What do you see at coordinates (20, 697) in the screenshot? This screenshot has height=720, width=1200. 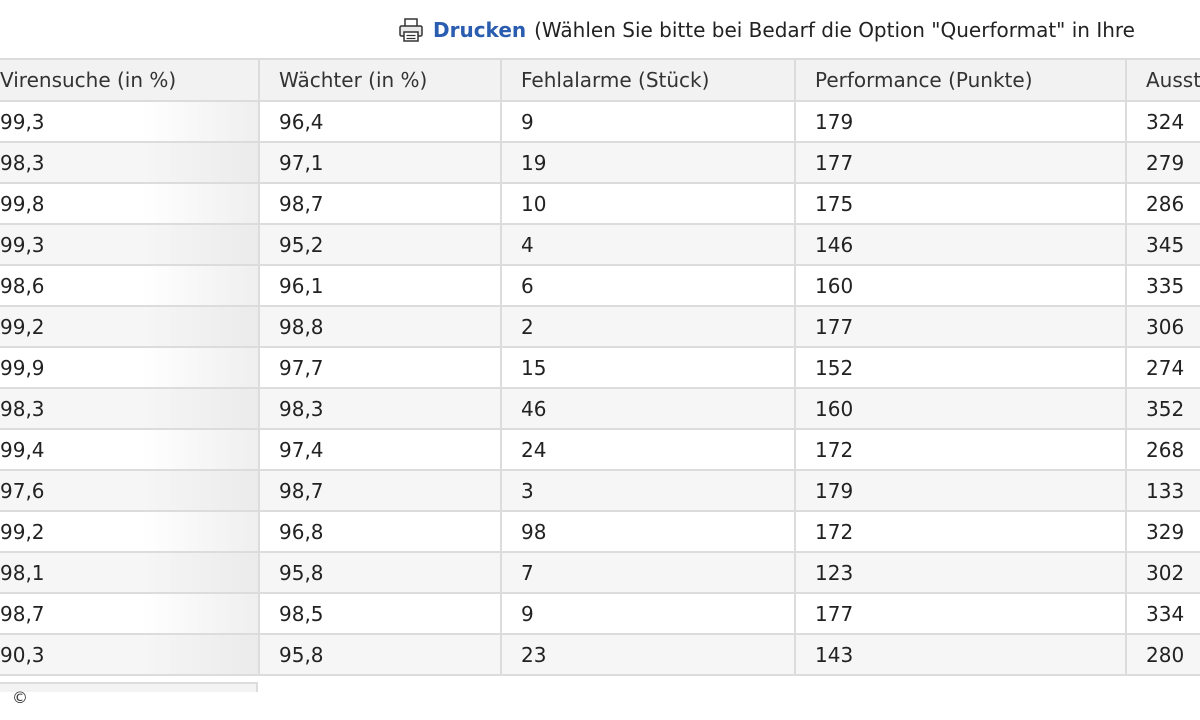 I see `copyright-mark: ©` at bounding box center [20, 697].